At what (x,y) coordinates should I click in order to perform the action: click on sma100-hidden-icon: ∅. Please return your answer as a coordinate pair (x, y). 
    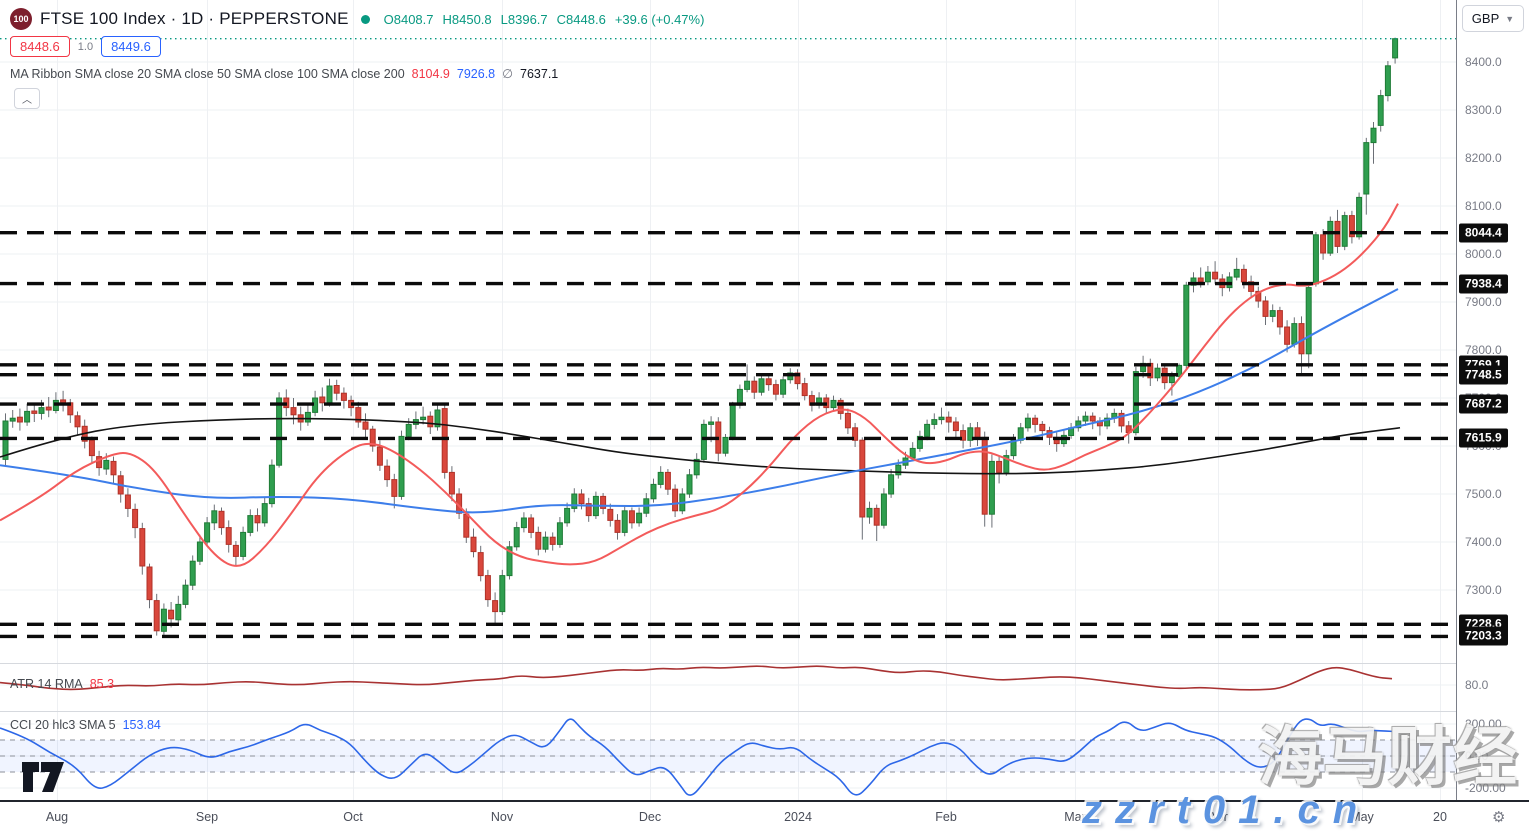
    Looking at the image, I should click on (508, 74).